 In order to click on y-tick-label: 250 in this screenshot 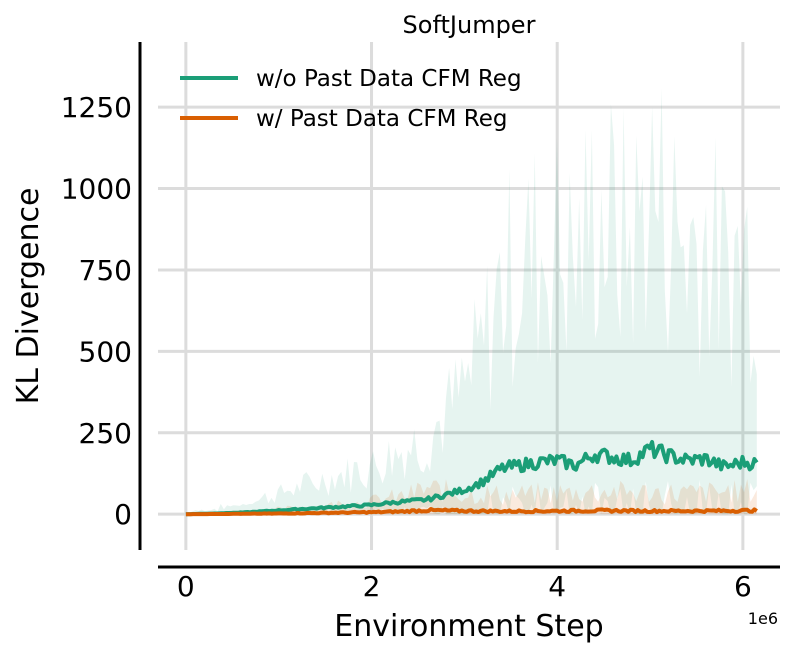, I will do `click(105, 433)`.